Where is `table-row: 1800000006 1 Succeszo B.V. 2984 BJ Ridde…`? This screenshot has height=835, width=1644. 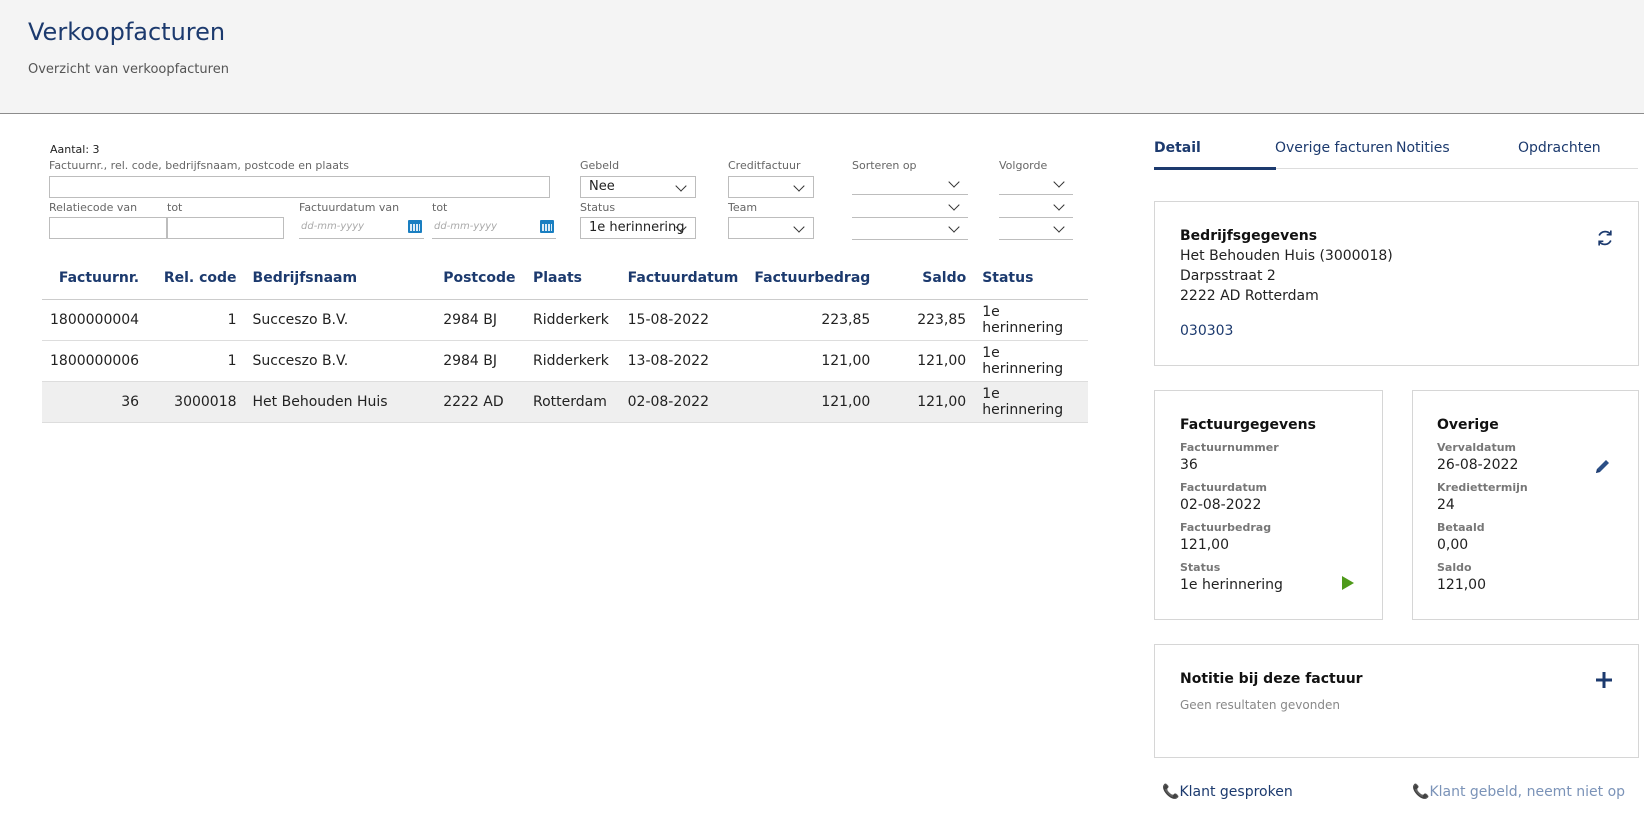
table-row: 1800000006 1 Succeszo B.V. 2984 BJ Ridde… is located at coordinates (565, 361).